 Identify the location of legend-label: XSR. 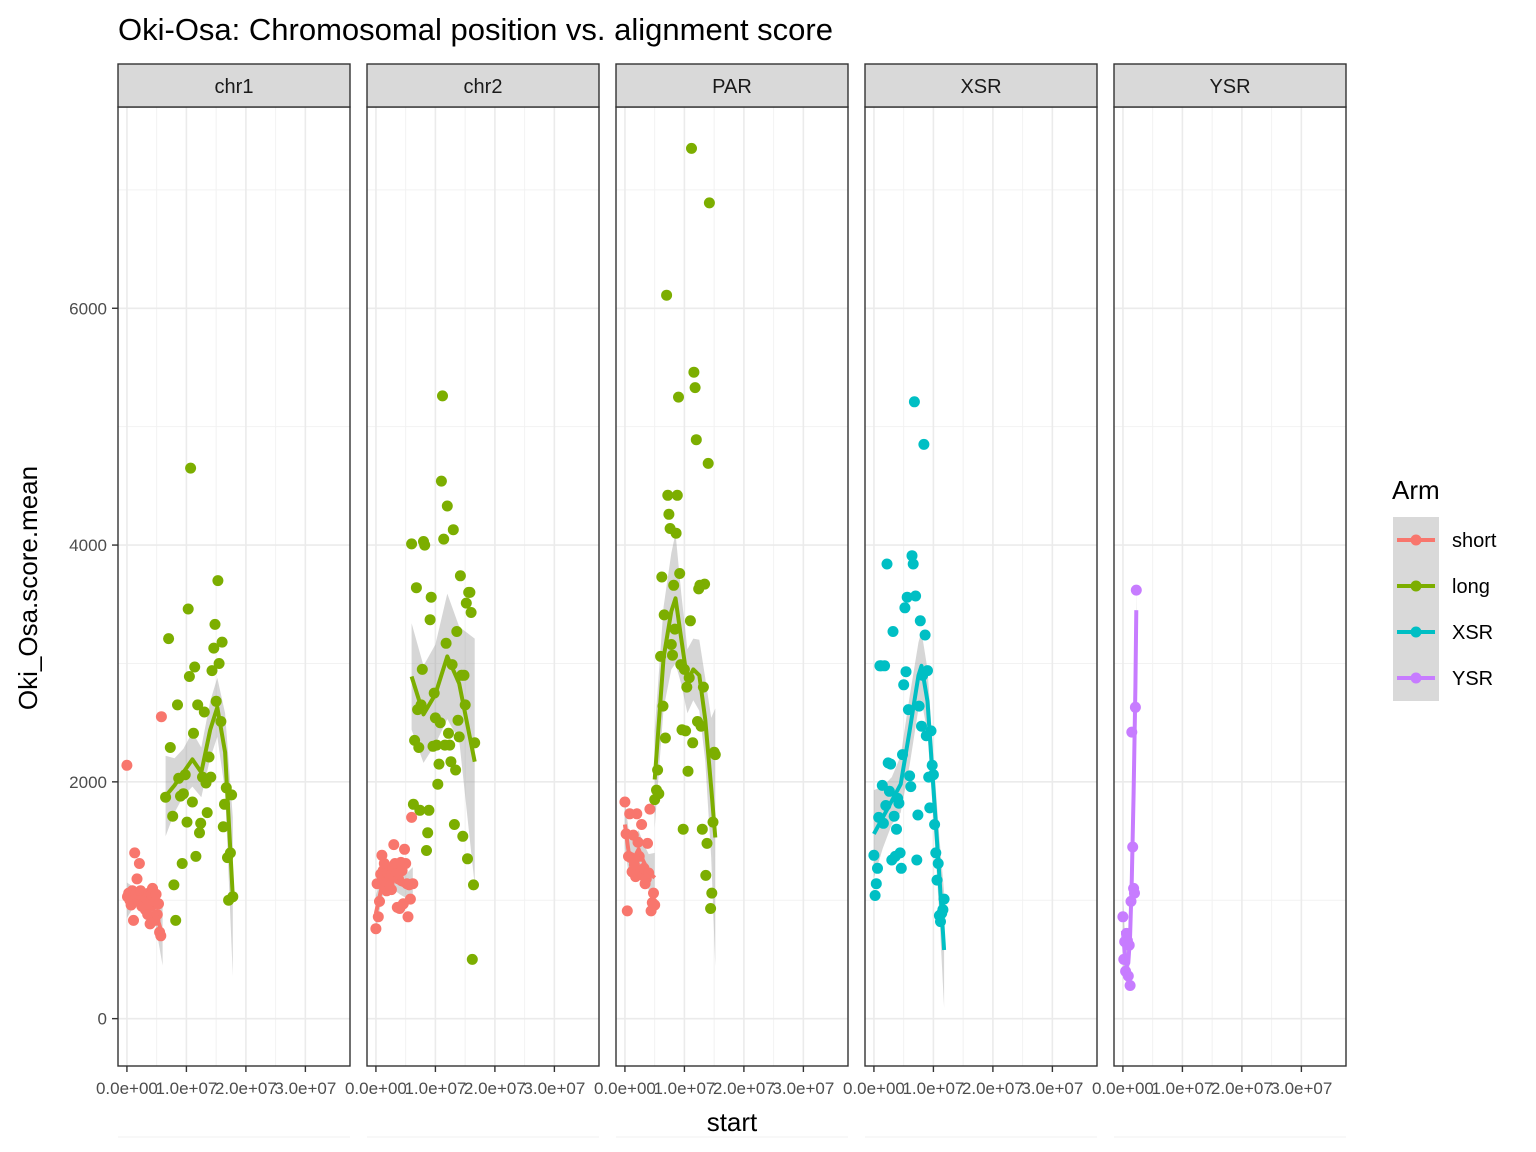
(1472, 633).